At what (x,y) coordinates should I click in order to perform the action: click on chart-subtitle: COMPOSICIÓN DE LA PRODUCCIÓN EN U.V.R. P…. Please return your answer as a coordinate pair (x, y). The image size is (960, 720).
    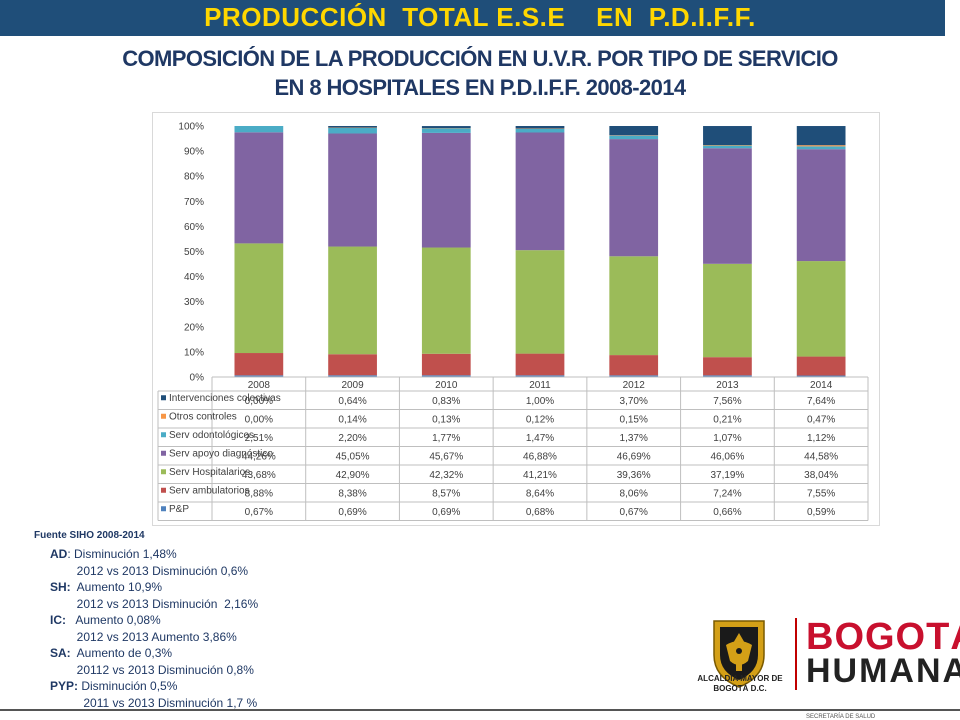
    Looking at the image, I should click on (480, 73).